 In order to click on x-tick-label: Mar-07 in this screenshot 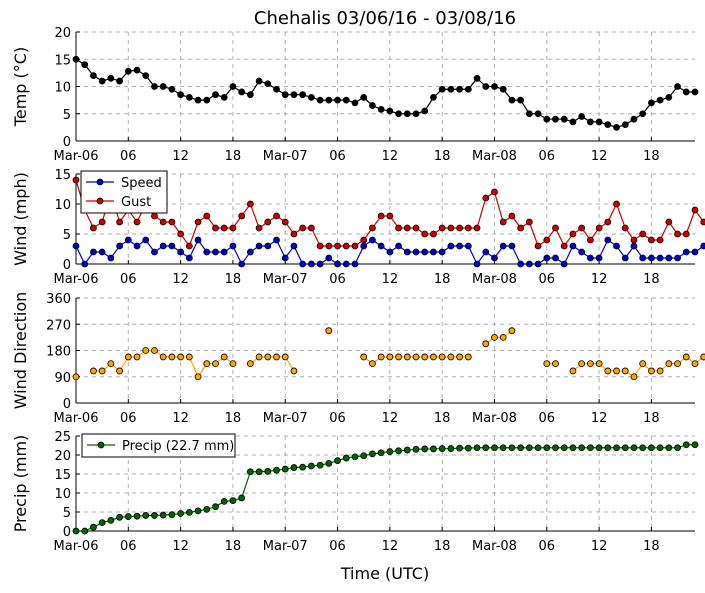, I will do `click(285, 279)`.